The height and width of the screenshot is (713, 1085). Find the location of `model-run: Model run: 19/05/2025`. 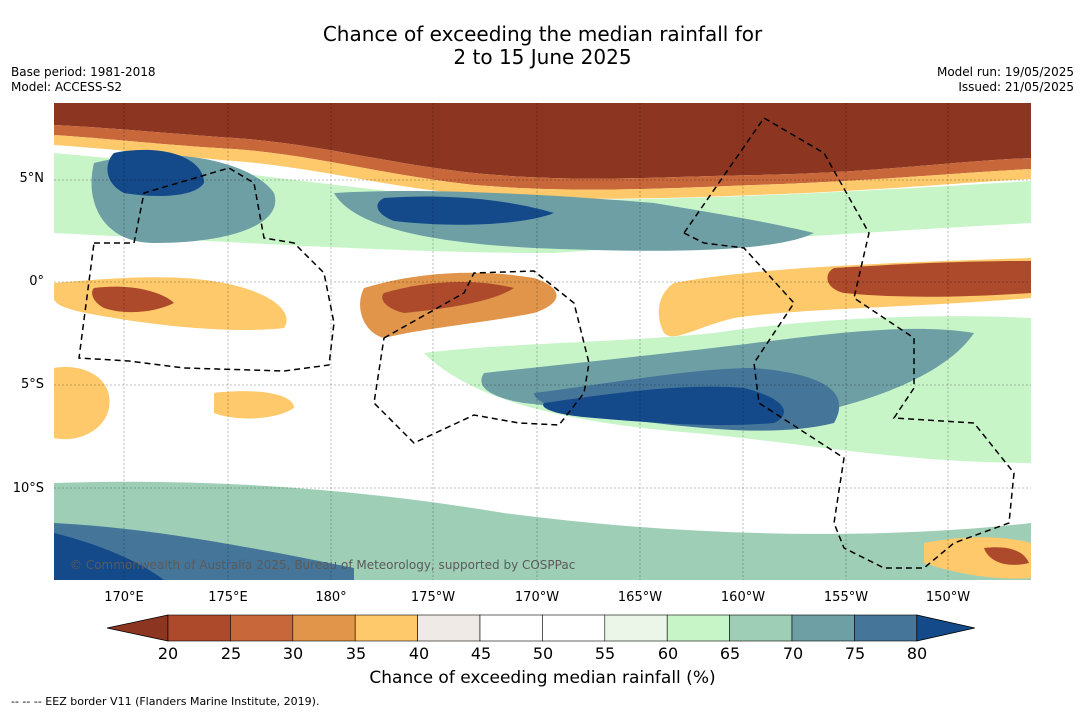

model-run: Model run: 19/05/2025 is located at coordinates (1005, 72).